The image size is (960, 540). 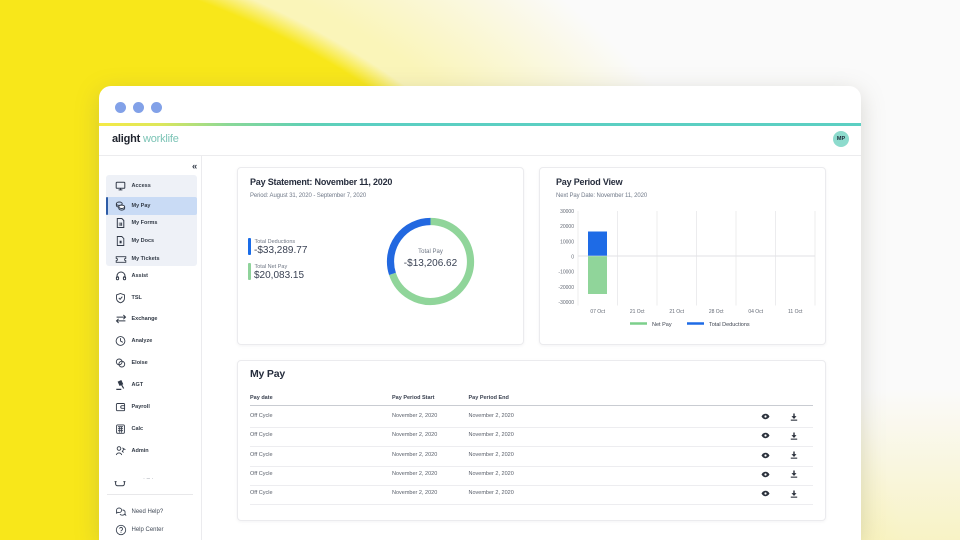 What do you see at coordinates (567, 212) in the screenshot?
I see `svg-text: 30000` at bounding box center [567, 212].